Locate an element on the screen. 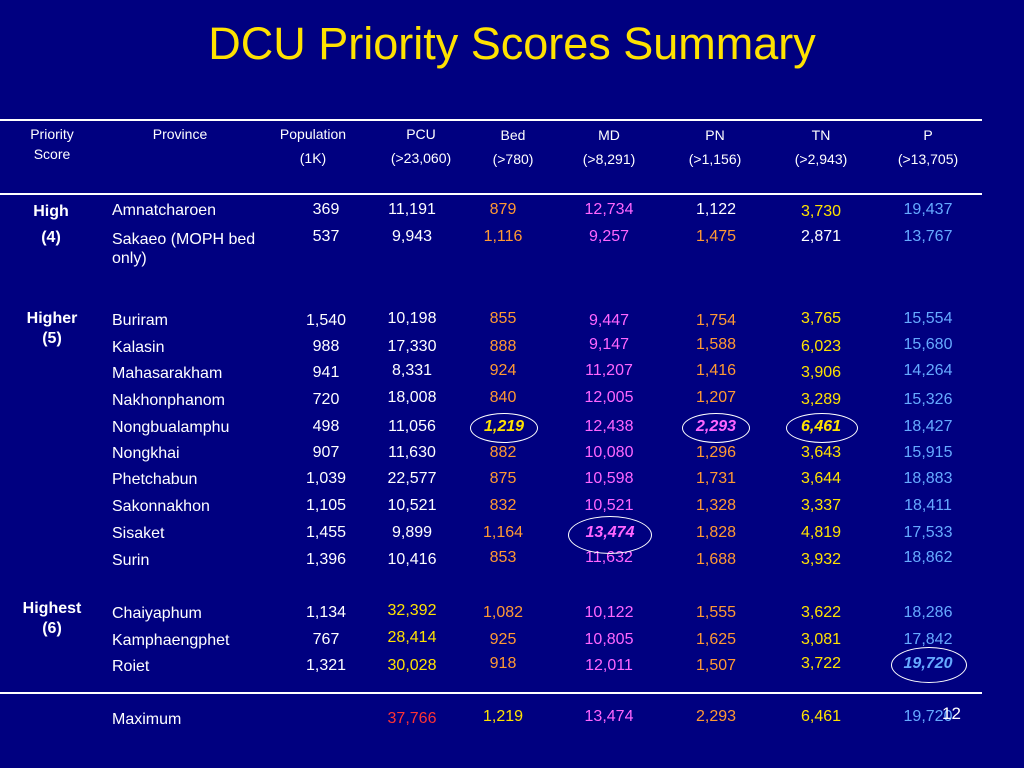 This screenshot has width=1024, height=768. bed-value: 875 is located at coordinates (503, 478).